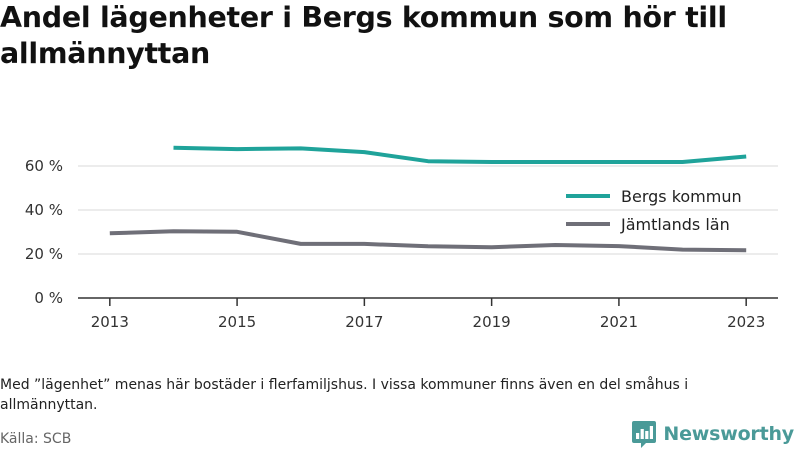  Describe the element at coordinates (44, 166) in the screenshot. I see `y-tick-label: 60 %` at that location.